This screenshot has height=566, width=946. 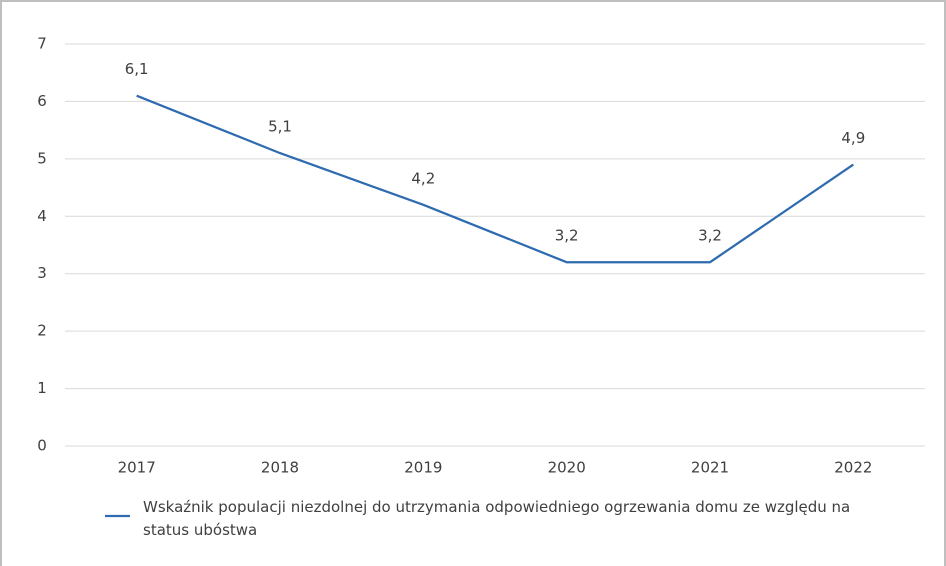 I want to click on data-label: 5,1, so click(x=280, y=127).